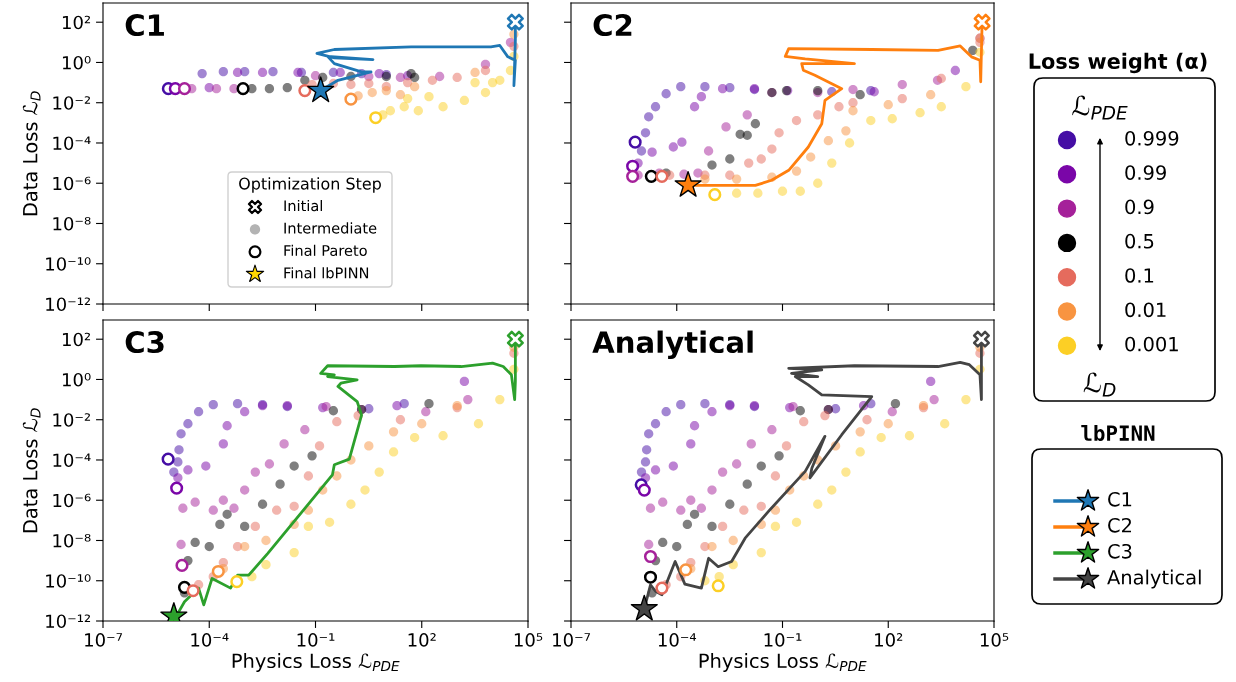  What do you see at coordinates (326, 273) in the screenshot?
I see `category-label: Final lbPINN` at bounding box center [326, 273].